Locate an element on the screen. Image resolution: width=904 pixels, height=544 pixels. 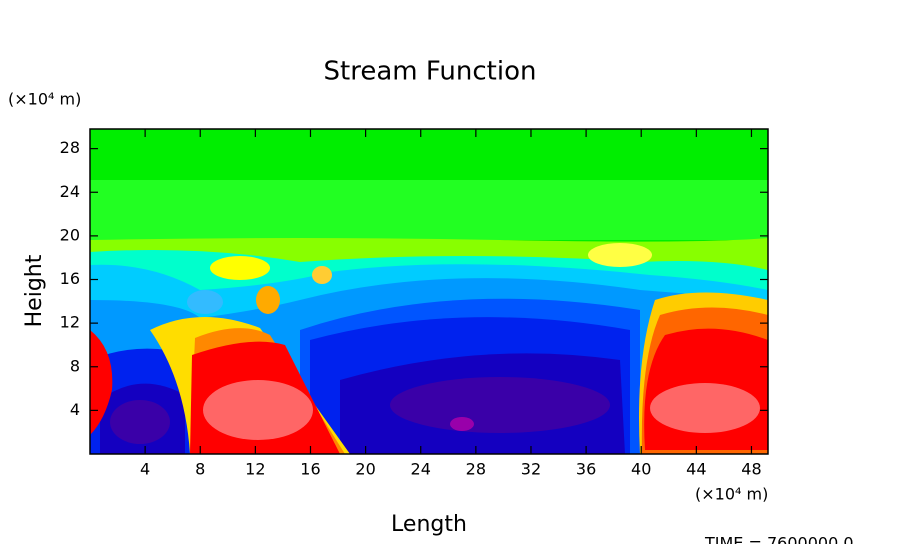
x-tick-label: 48 is located at coordinates (751, 469).